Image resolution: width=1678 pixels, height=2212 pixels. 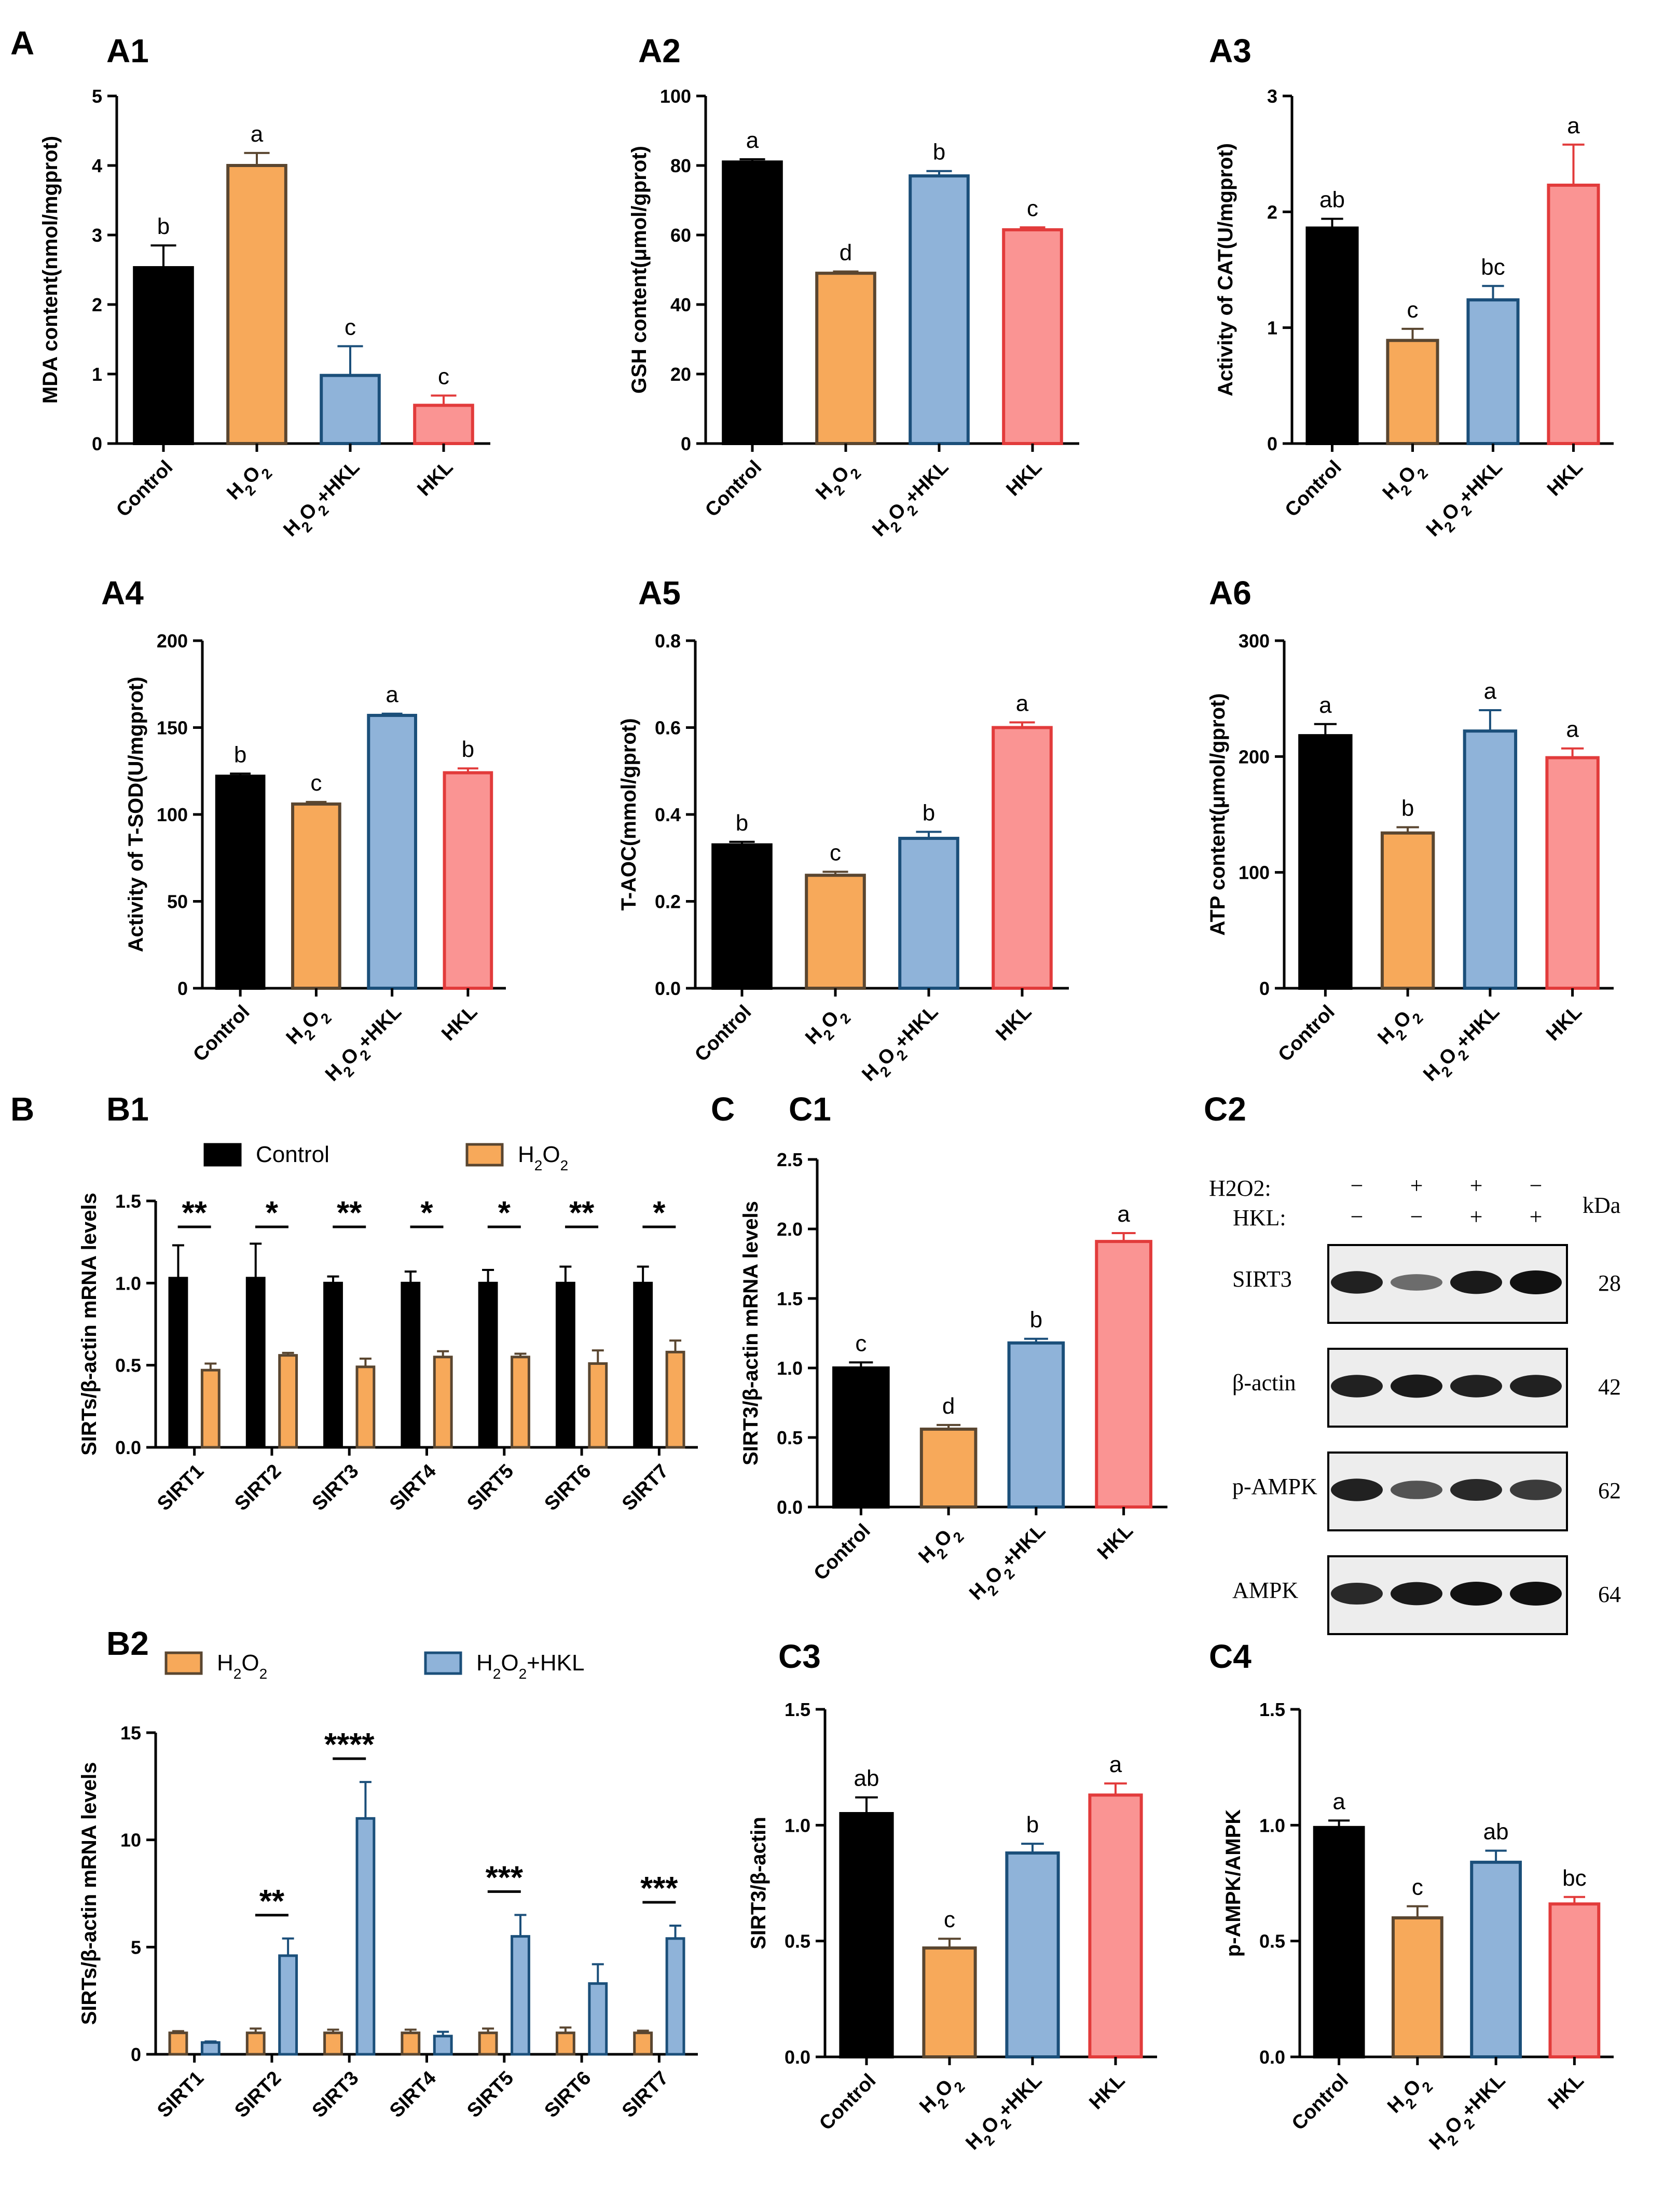 What do you see at coordinates (1255, 872) in the screenshot?
I see `y-tick-label: 100` at bounding box center [1255, 872].